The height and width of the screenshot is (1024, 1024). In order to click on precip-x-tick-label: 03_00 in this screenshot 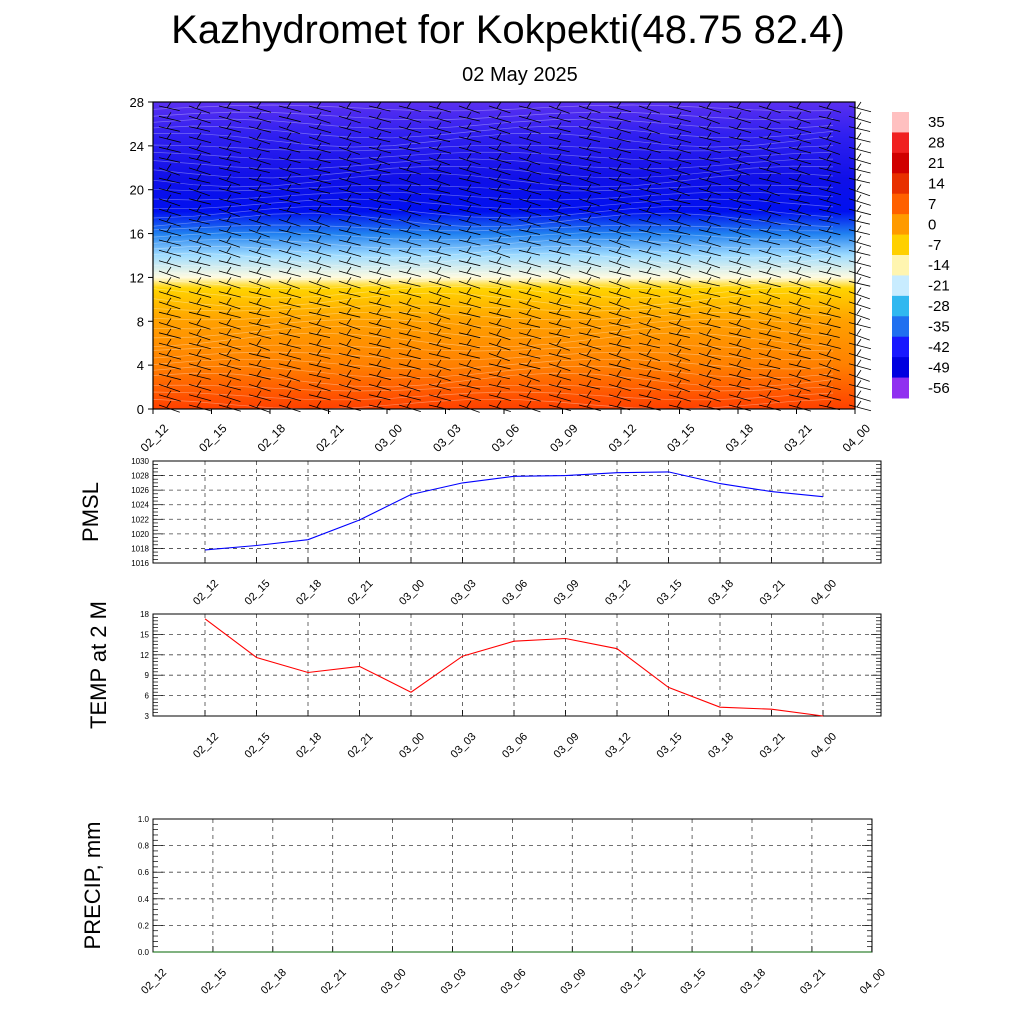, I will do `click(394, 982)`.